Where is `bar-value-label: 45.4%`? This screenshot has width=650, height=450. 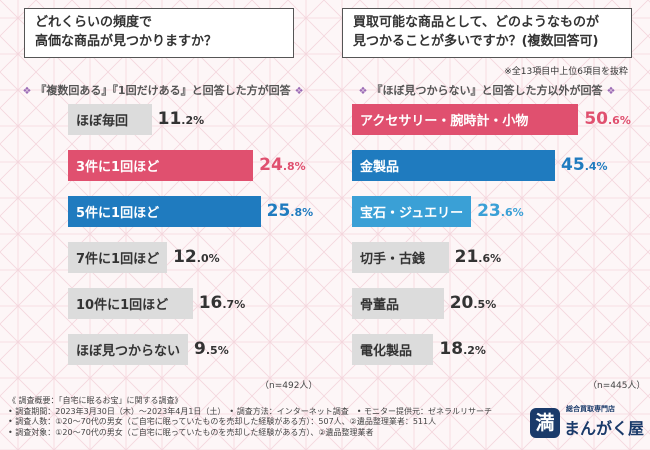
bar-value-label: 45.4% is located at coordinates (584, 165).